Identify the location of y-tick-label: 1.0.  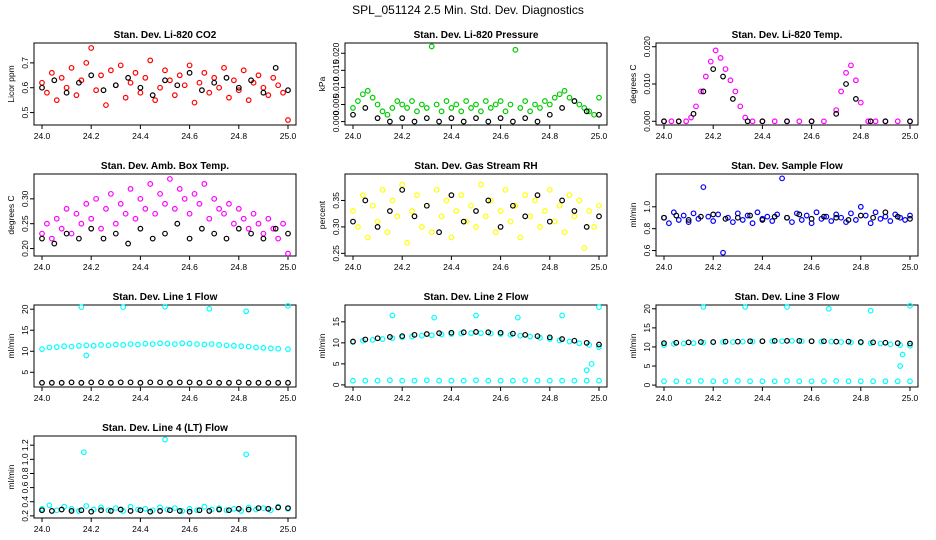
(647, 207).